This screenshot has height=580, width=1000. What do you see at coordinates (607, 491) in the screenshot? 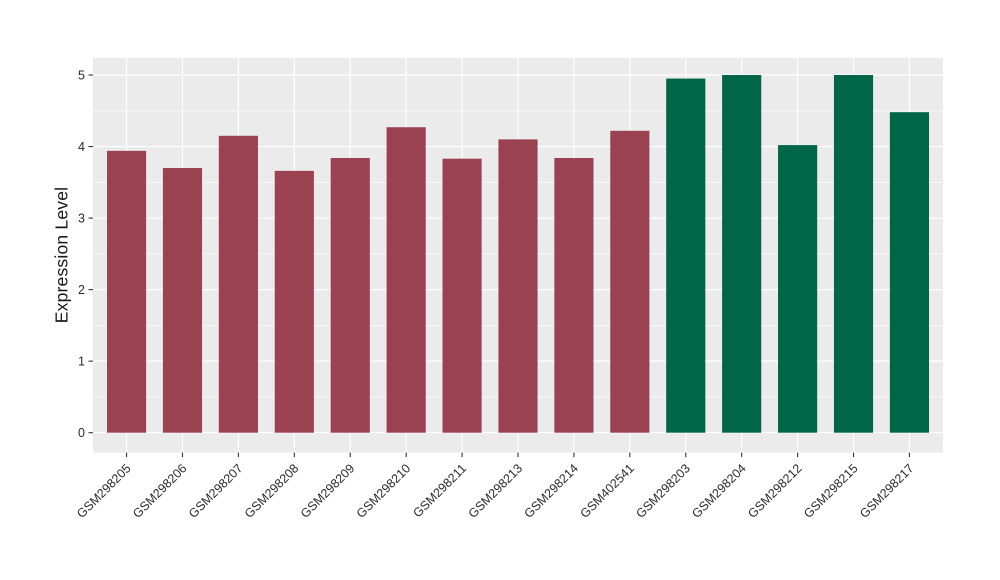
I see `x-tick-label-GSM402541: GSM402541` at bounding box center [607, 491].